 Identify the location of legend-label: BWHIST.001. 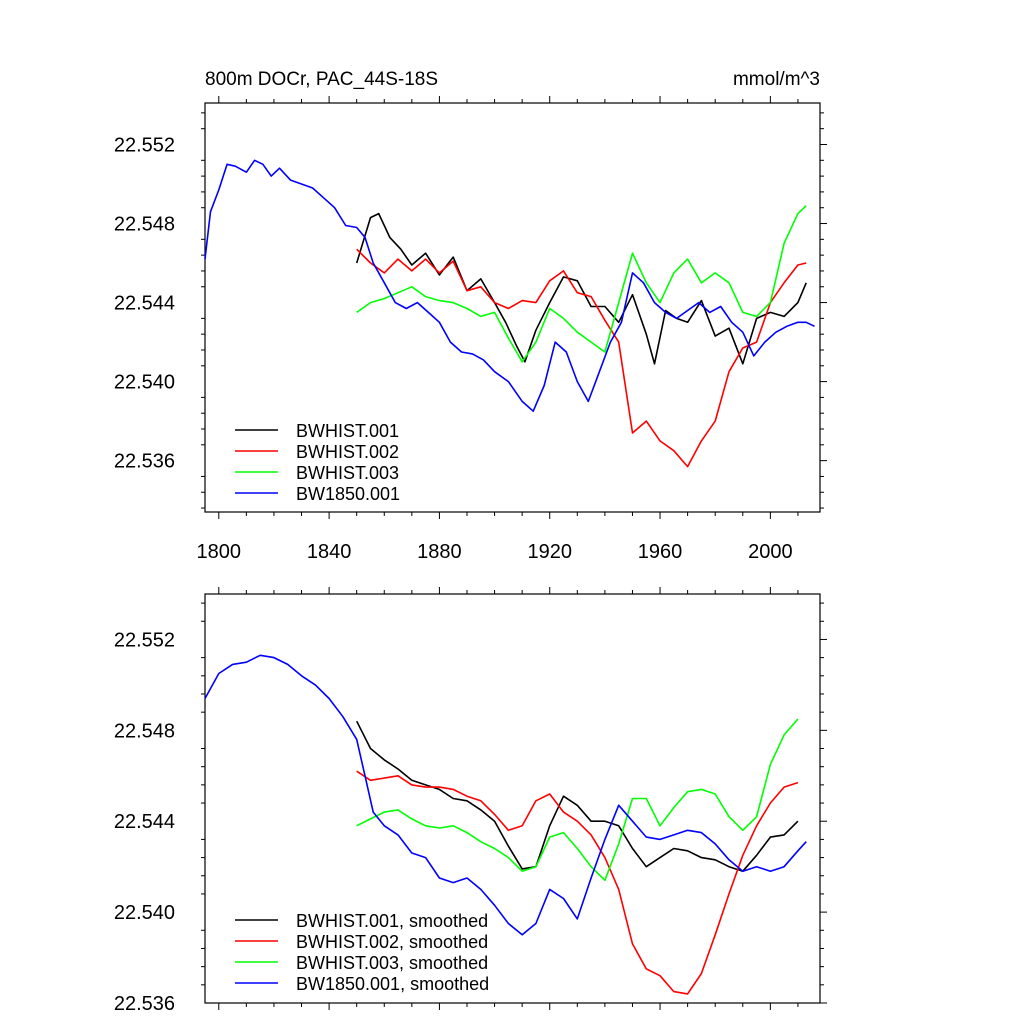
(347, 431).